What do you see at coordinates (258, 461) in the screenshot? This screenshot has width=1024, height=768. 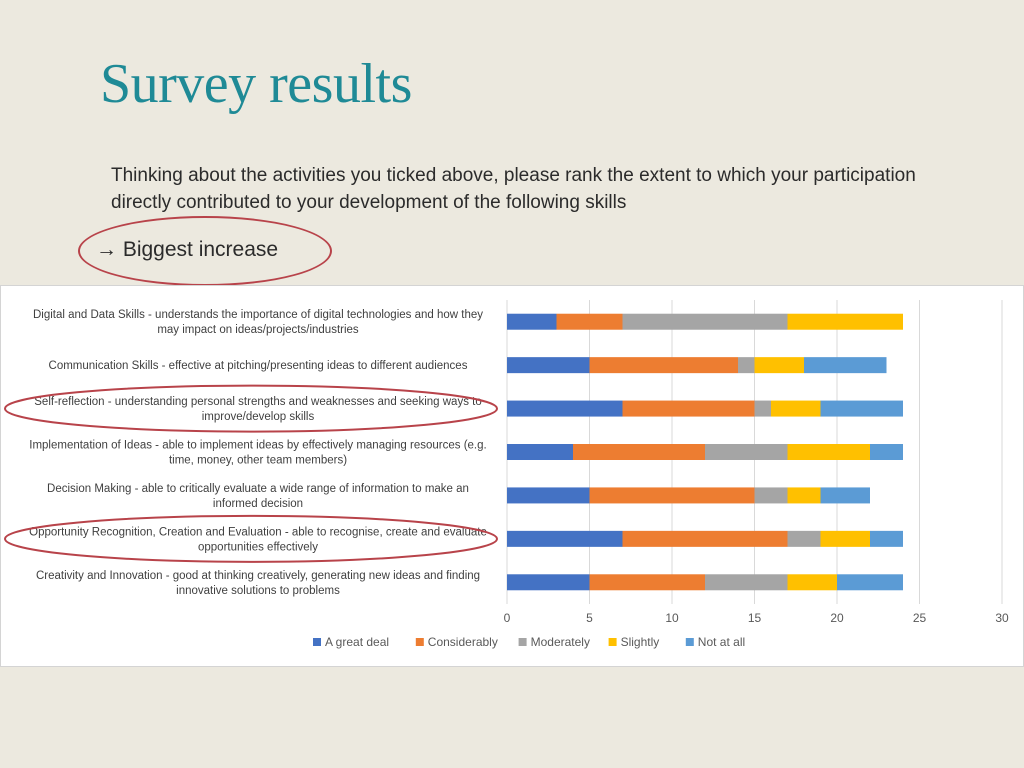 I see `category-label: time, money, other team members)` at bounding box center [258, 461].